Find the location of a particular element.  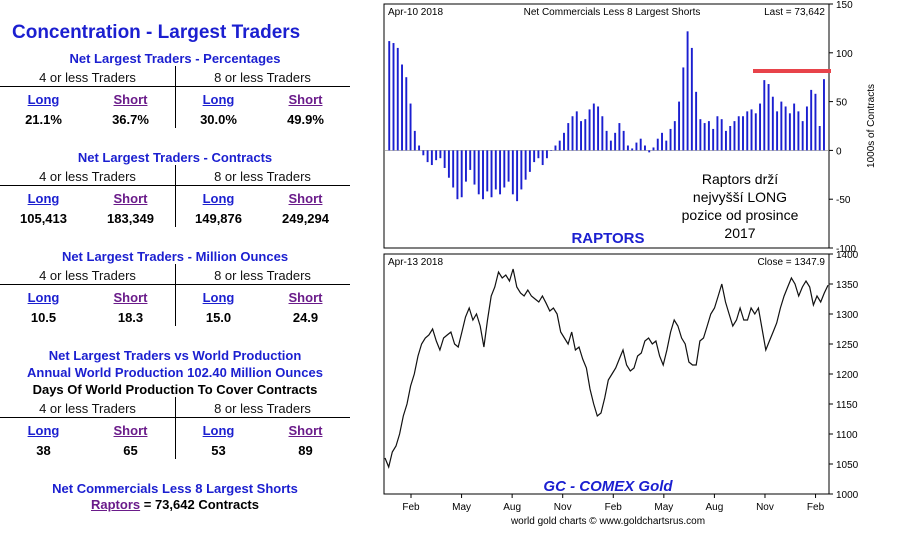

x-tick-label: May is located at coordinates (461, 507).